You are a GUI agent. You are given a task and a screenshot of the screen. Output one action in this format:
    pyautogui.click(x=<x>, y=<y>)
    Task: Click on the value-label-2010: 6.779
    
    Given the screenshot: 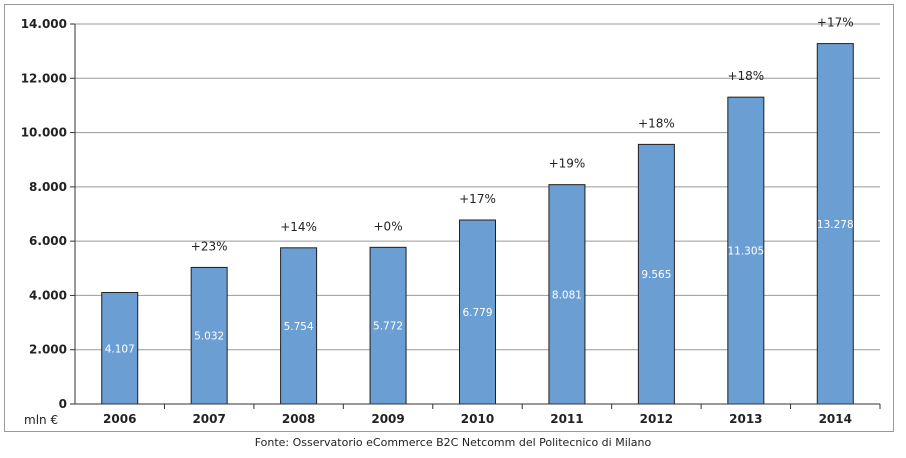 What is the action you would take?
    pyautogui.click(x=477, y=313)
    